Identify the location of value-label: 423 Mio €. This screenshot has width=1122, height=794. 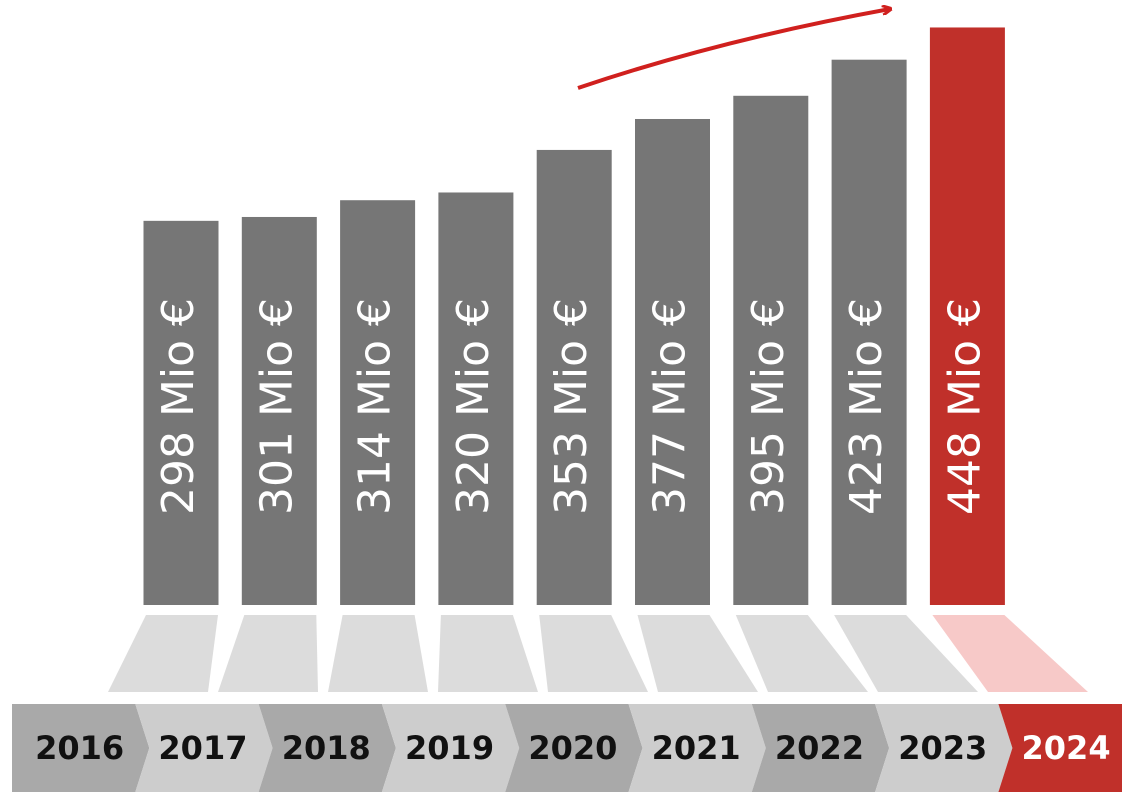
(866, 406).